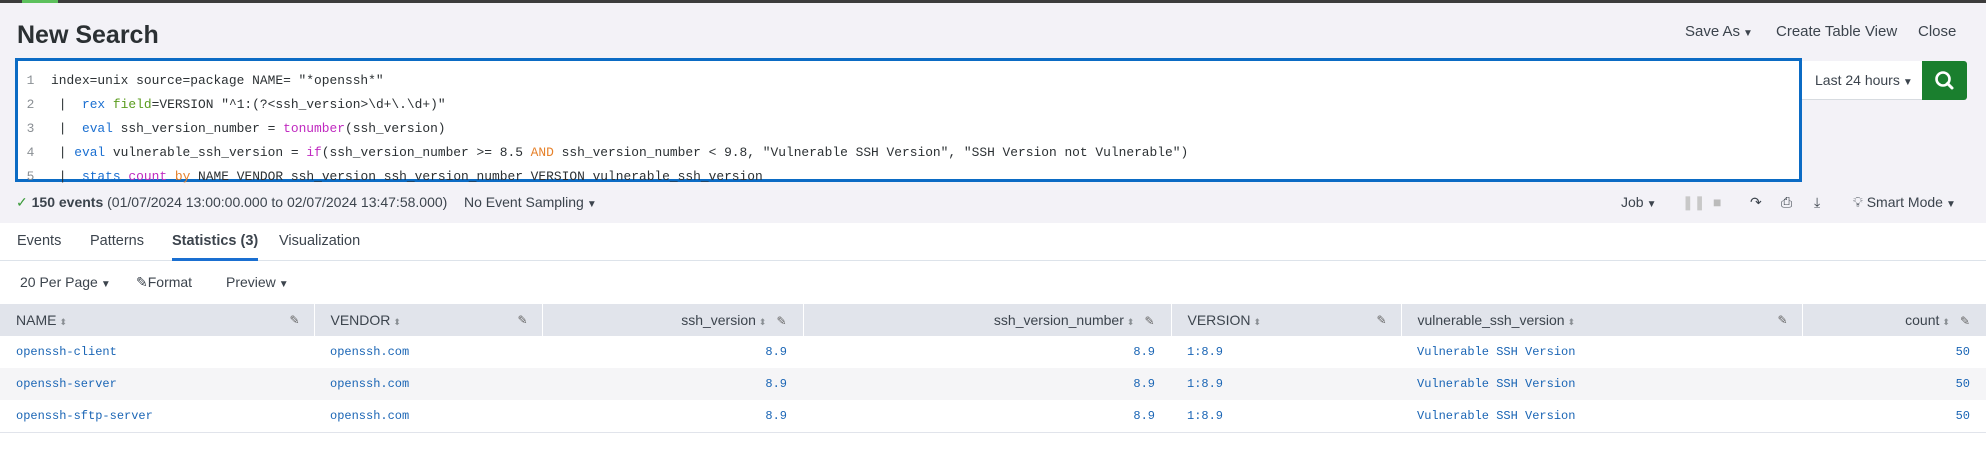 The width and height of the screenshot is (1986, 470). Describe the element at coordinates (314, 152) in the screenshot. I see `query-token: if` at that location.